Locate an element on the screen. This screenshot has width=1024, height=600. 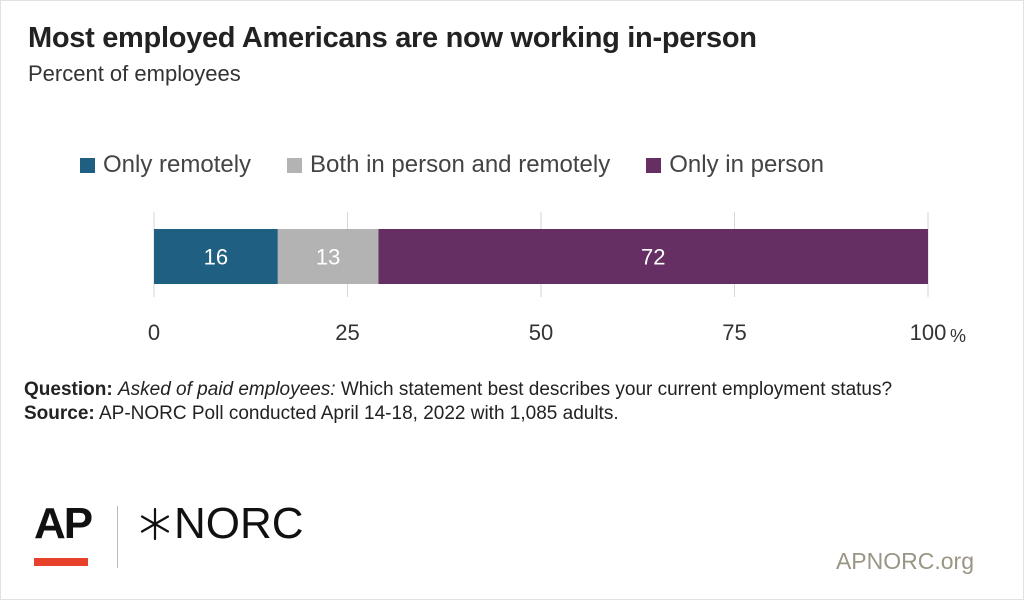
x-tick-label: 0 is located at coordinates (154, 332).